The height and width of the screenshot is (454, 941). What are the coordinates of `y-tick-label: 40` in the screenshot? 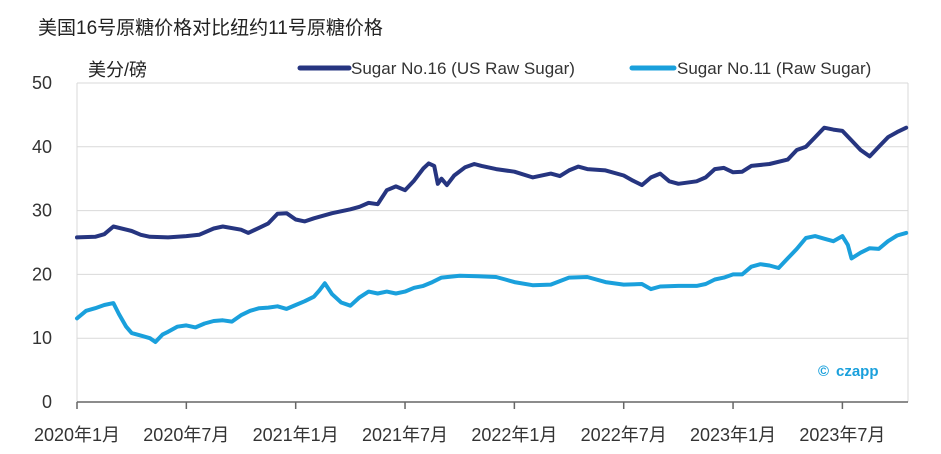 It's located at (42, 147).